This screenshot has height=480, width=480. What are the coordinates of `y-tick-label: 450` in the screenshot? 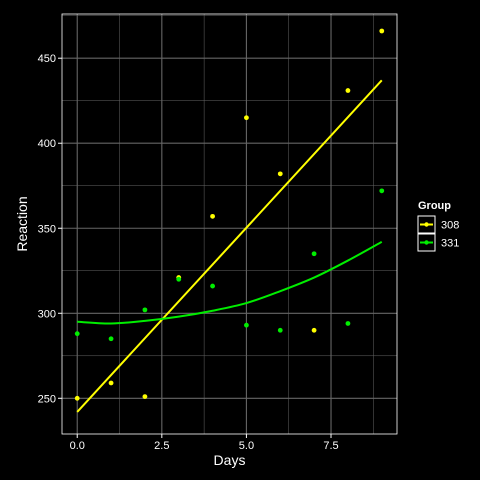 It's located at (47, 59).